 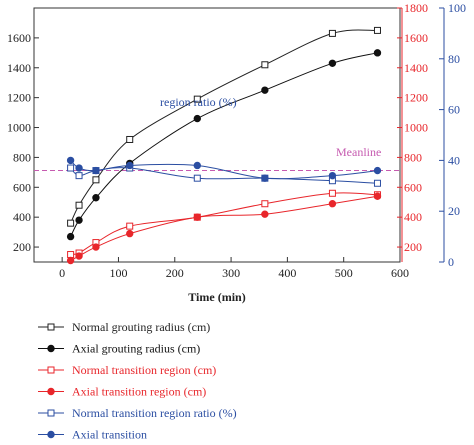 What do you see at coordinates (22, 187) in the screenshot?
I see `left-tick-label: 600` at bounding box center [22, 187].